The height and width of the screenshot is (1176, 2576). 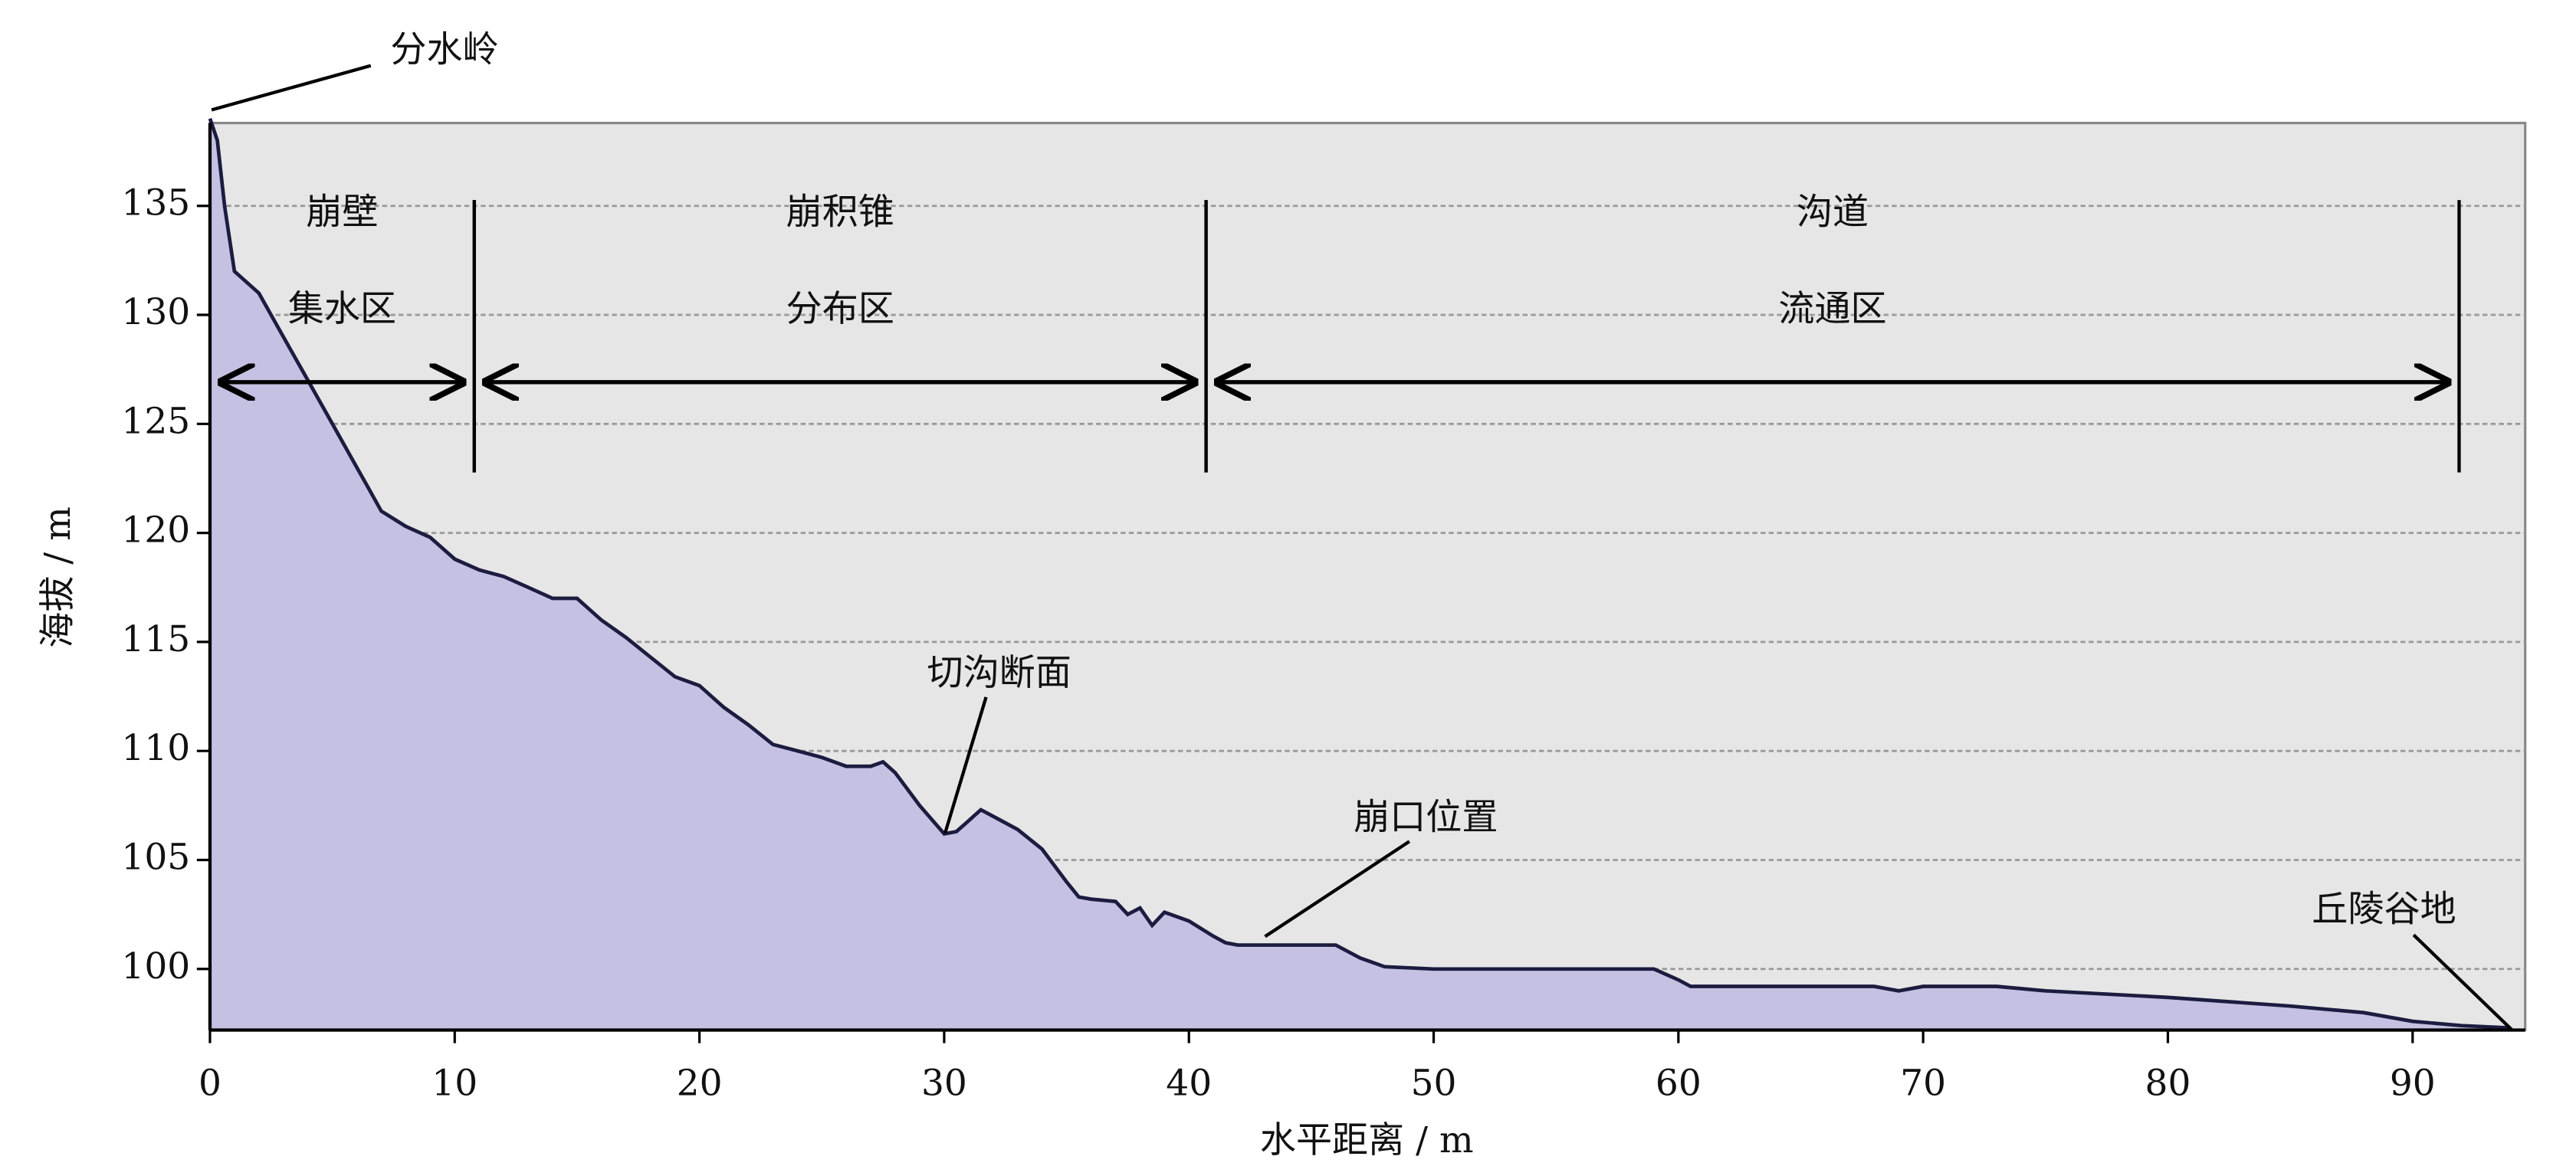 What do you see at coordinates (840, 309) in the screenshot?
I see `zone-sublabel: 分布区` at bounding box center [840, 309].